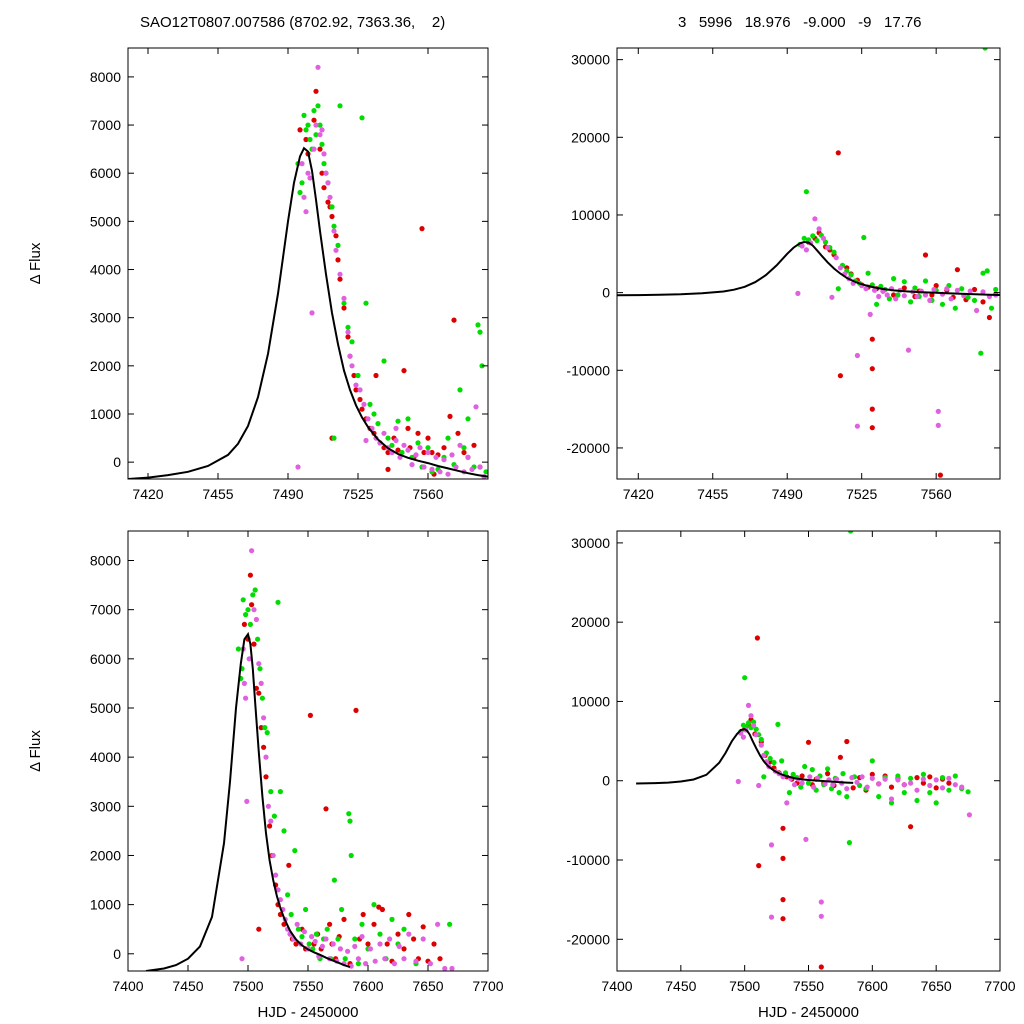 The image size is (1024, 1024). I want to click on y-tick: -20000, so click(783, 448).